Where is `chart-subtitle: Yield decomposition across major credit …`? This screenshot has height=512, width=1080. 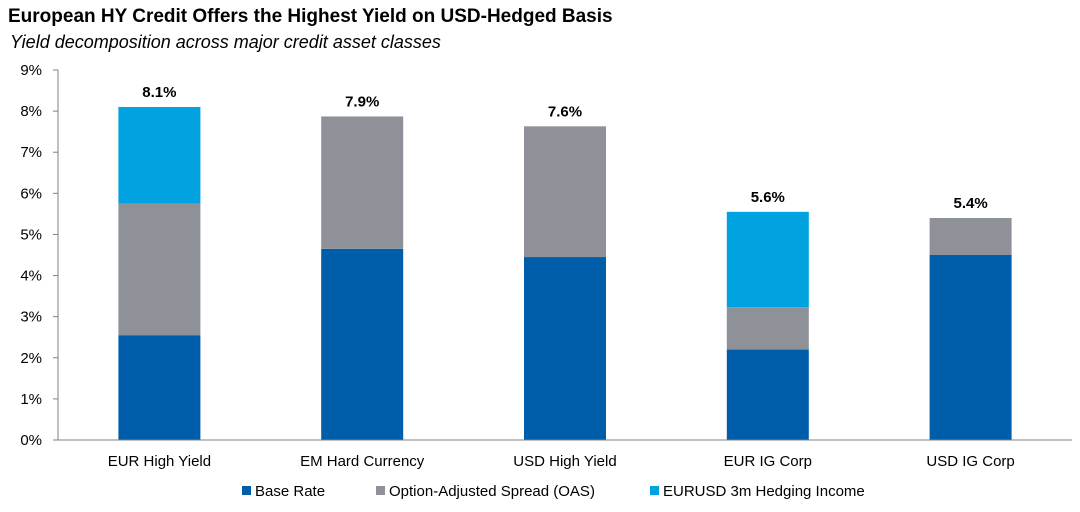
chart-subtitle: Yield decomposition across major credit … is located at coordinates (225, 42).